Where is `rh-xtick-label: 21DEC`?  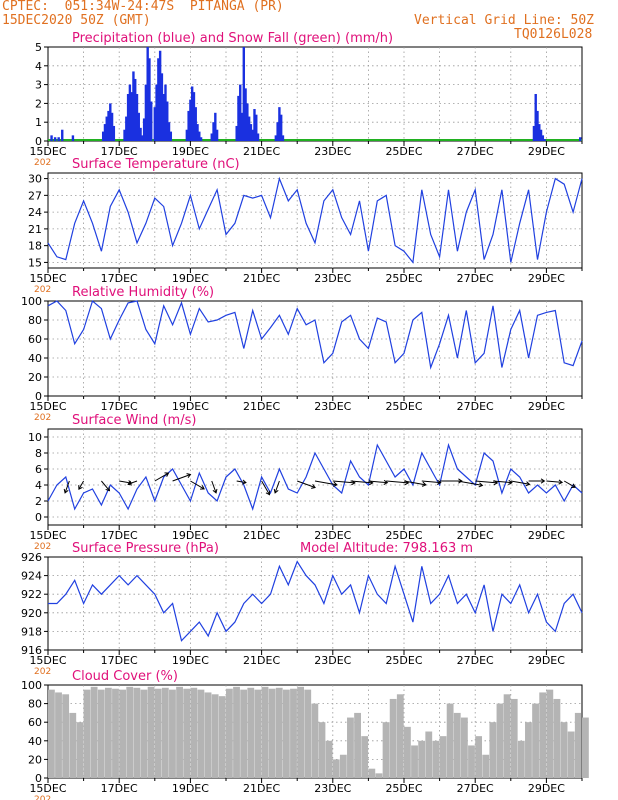
rh-xtick-label: 21DEC is located at coordinates (261, 406).